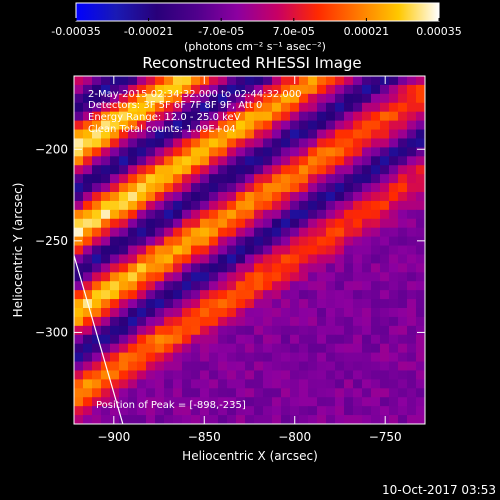 The image size is (500, 500). Describe the element at coordinates (204, 437) in the screenshot. I see `x-tick-label: −850` at that location.